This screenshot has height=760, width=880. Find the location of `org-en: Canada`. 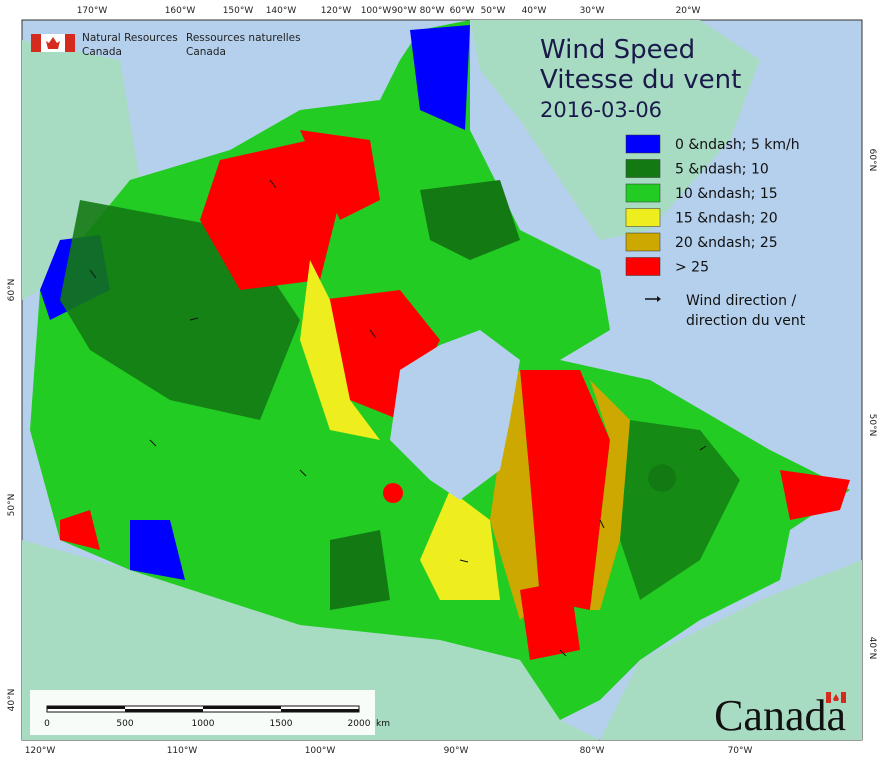

org-en: Canada is located at coordinates (102, 52).